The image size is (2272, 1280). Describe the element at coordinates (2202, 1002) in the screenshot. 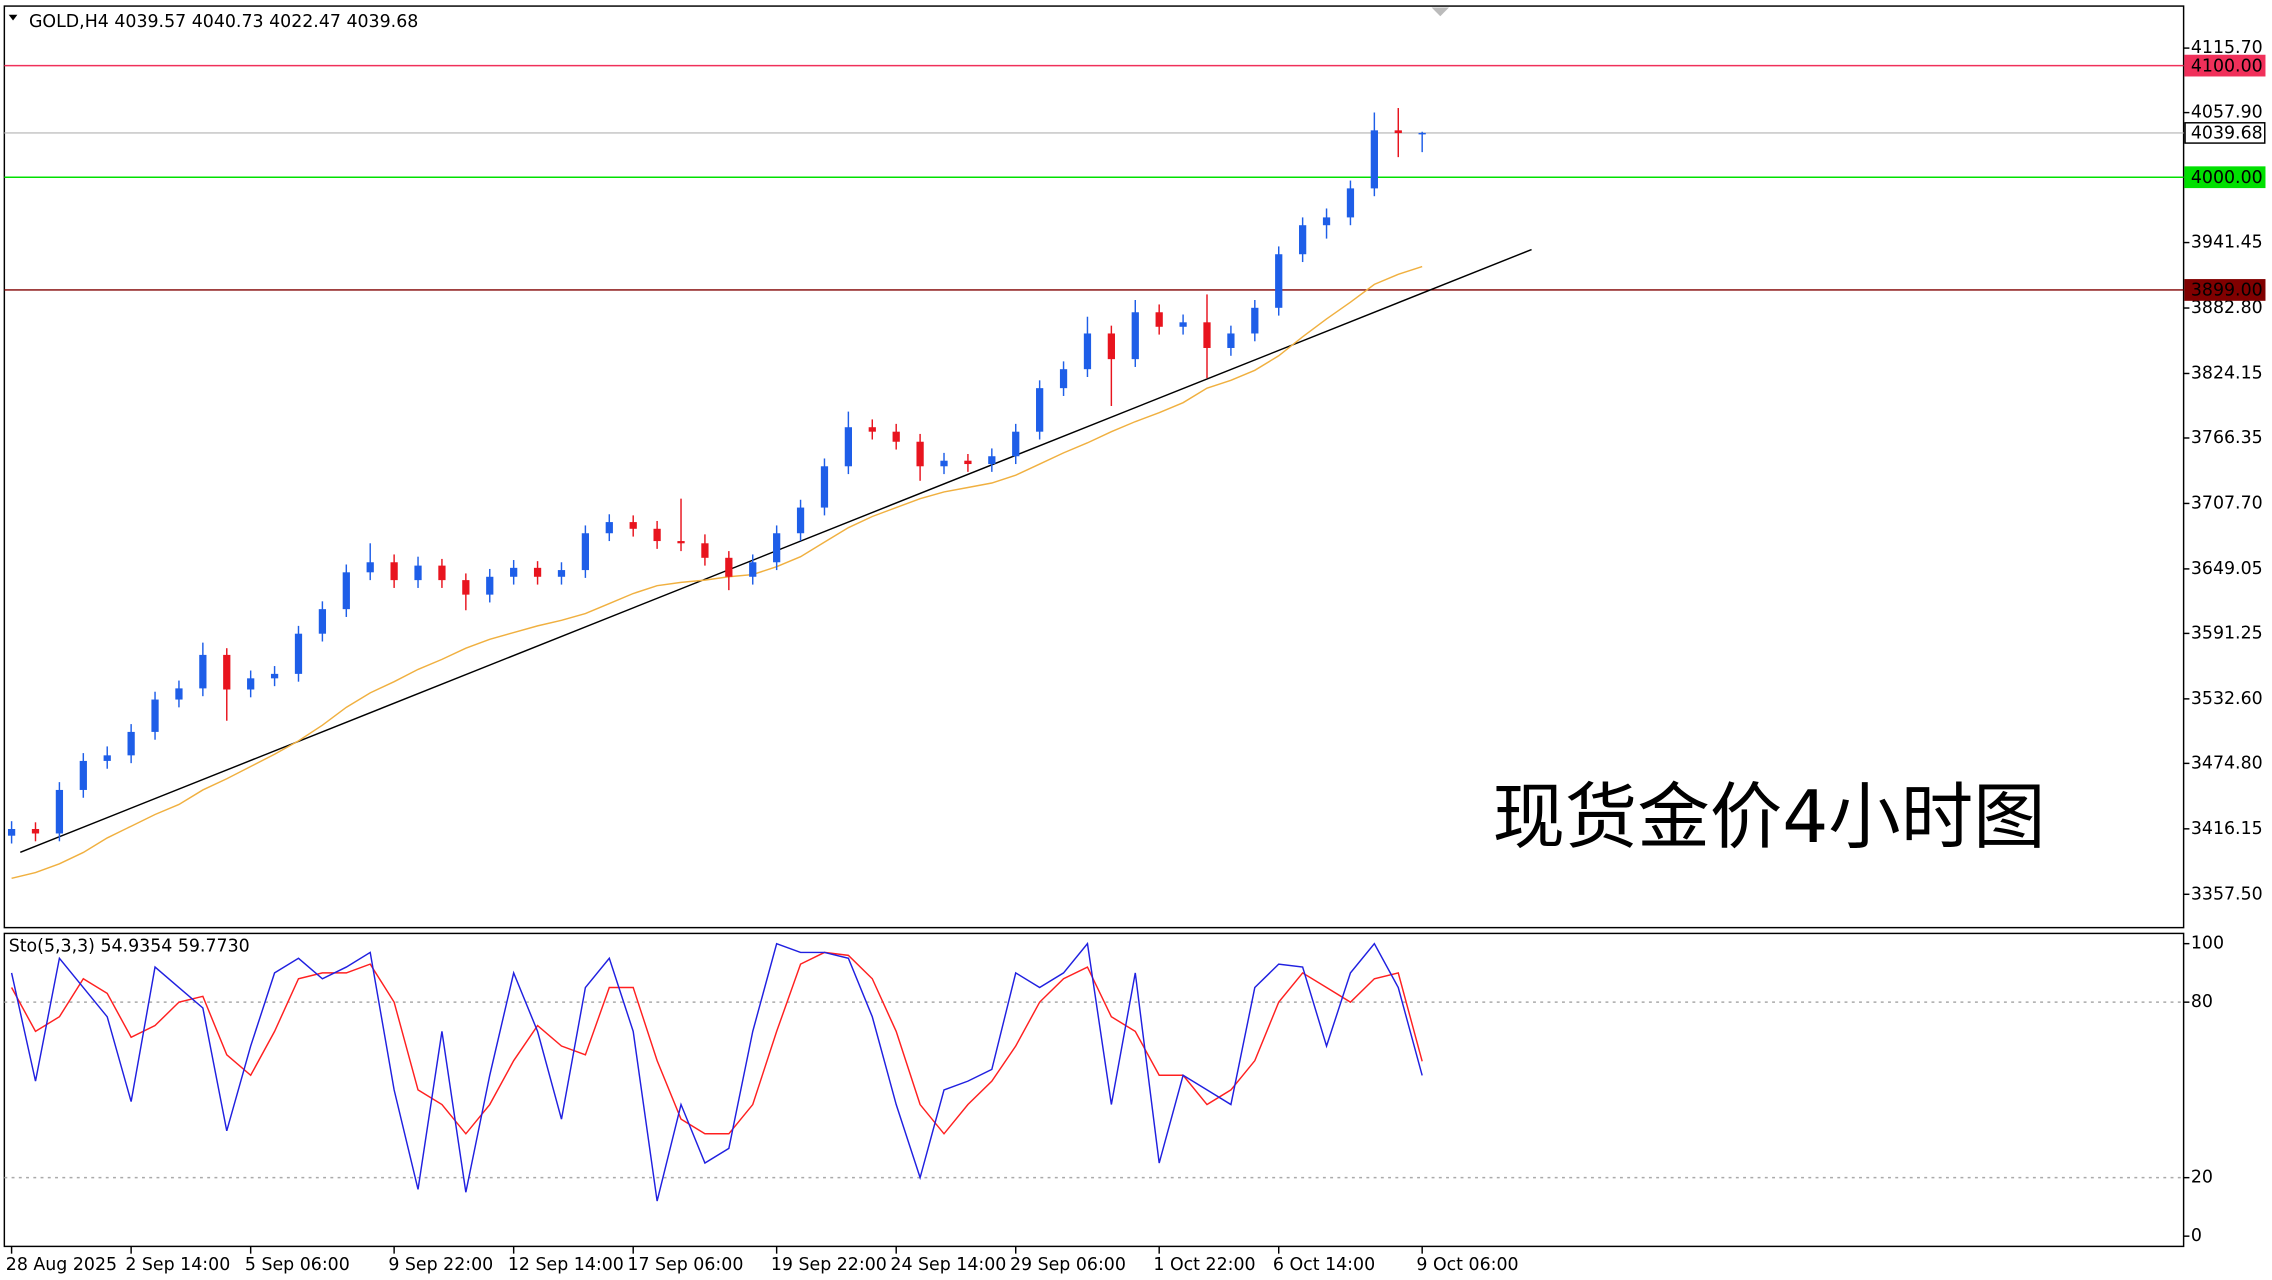

I see `y-tick-label: 80` at that location.